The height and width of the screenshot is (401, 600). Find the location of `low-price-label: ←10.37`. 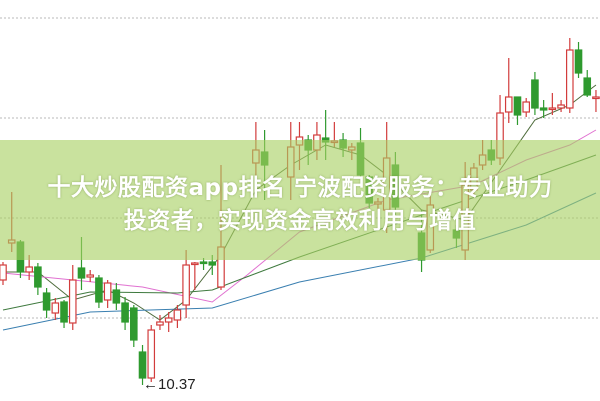

low-price-label: ←10.37 is located at coordinates (169, 384).